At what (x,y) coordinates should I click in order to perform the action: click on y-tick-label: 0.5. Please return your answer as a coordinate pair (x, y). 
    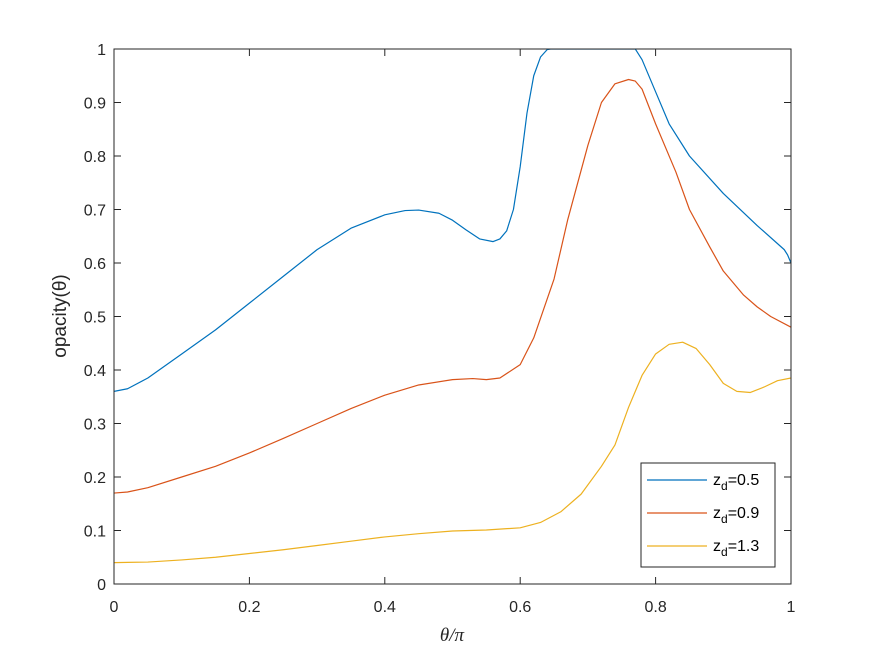
    Looking at the image, I should click on (95, 318).